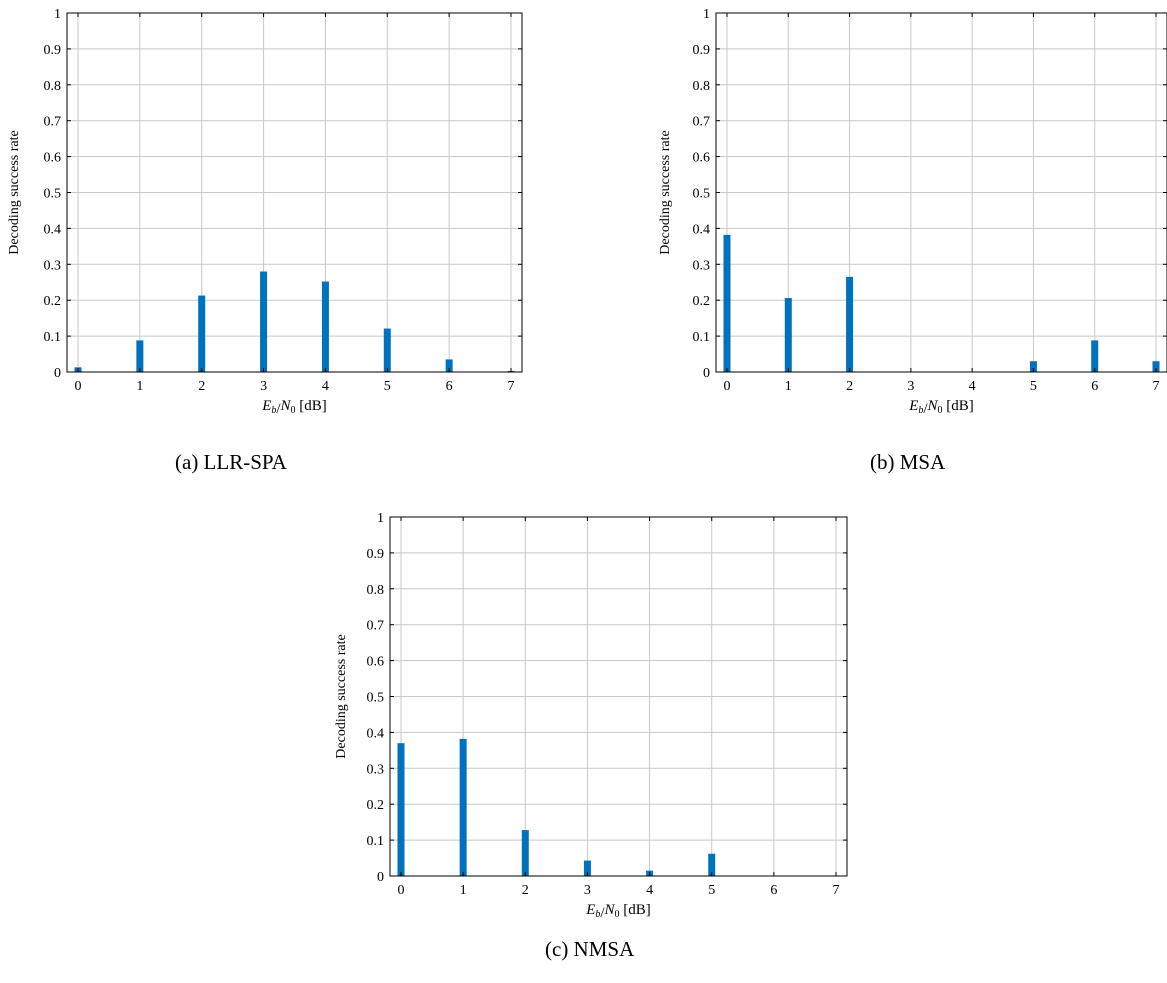 The width and height of the screenshot is (1167, 983). Describe the element at coordinates (908, 462) in the screenshot. I see `caption-b: (b) MSA` at that location.